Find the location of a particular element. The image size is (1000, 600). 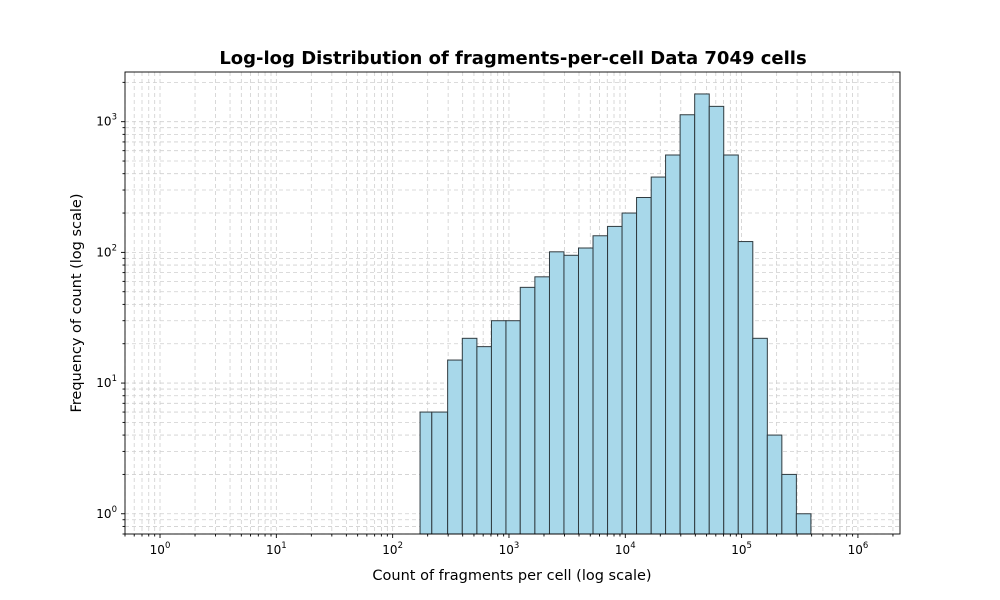

x-axis-label: Count of fragments per cell (log scale) is located at coordinates (511, 576).